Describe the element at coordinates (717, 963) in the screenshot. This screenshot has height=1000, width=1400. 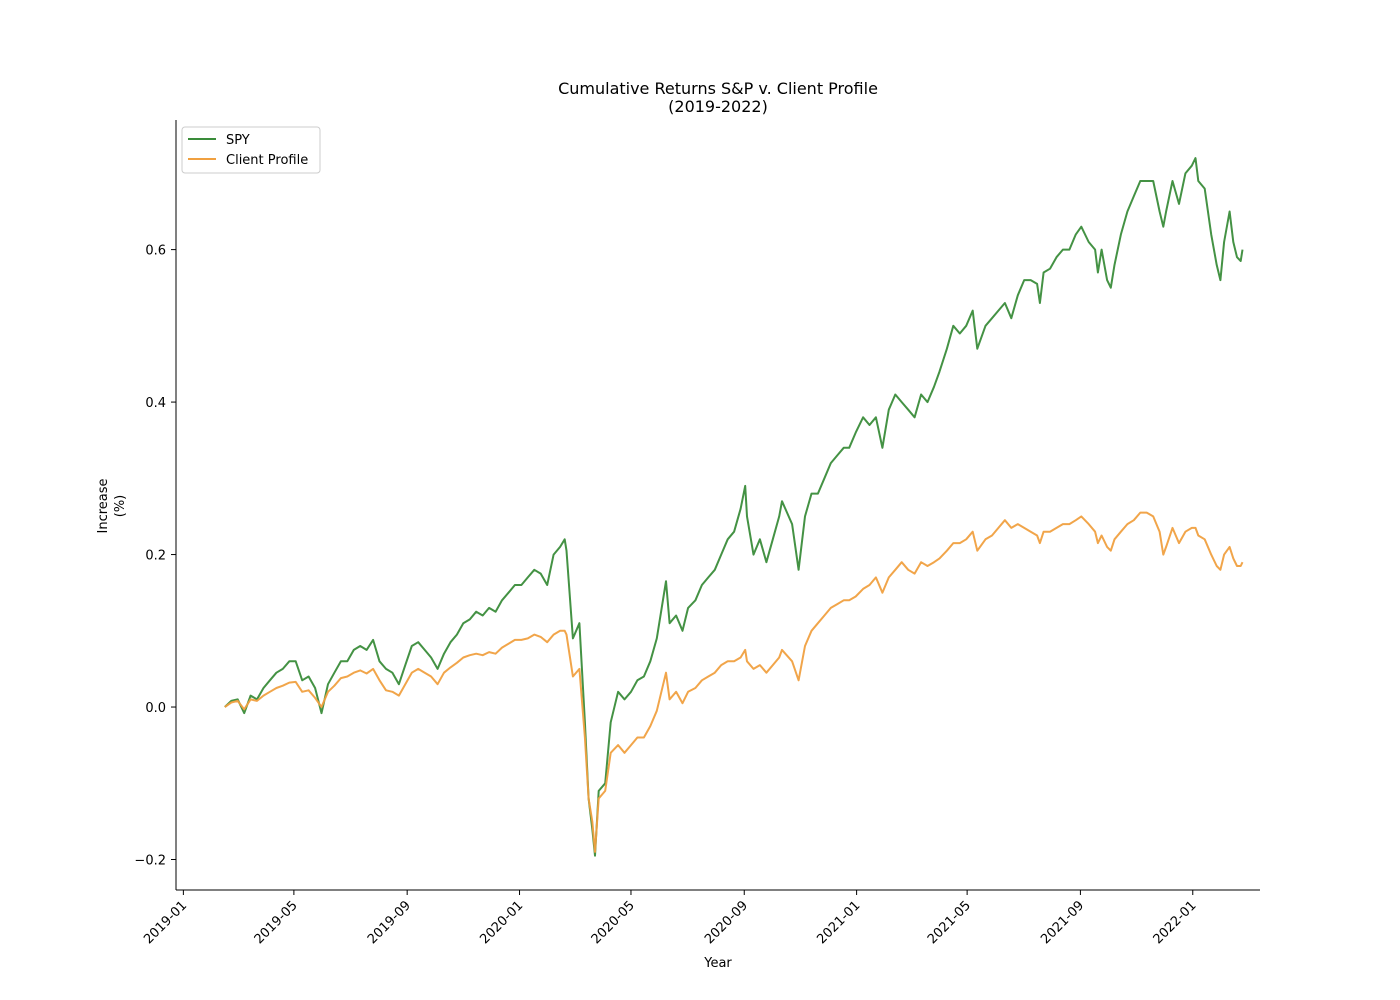
I see `x-axis-label: Year` at that location.